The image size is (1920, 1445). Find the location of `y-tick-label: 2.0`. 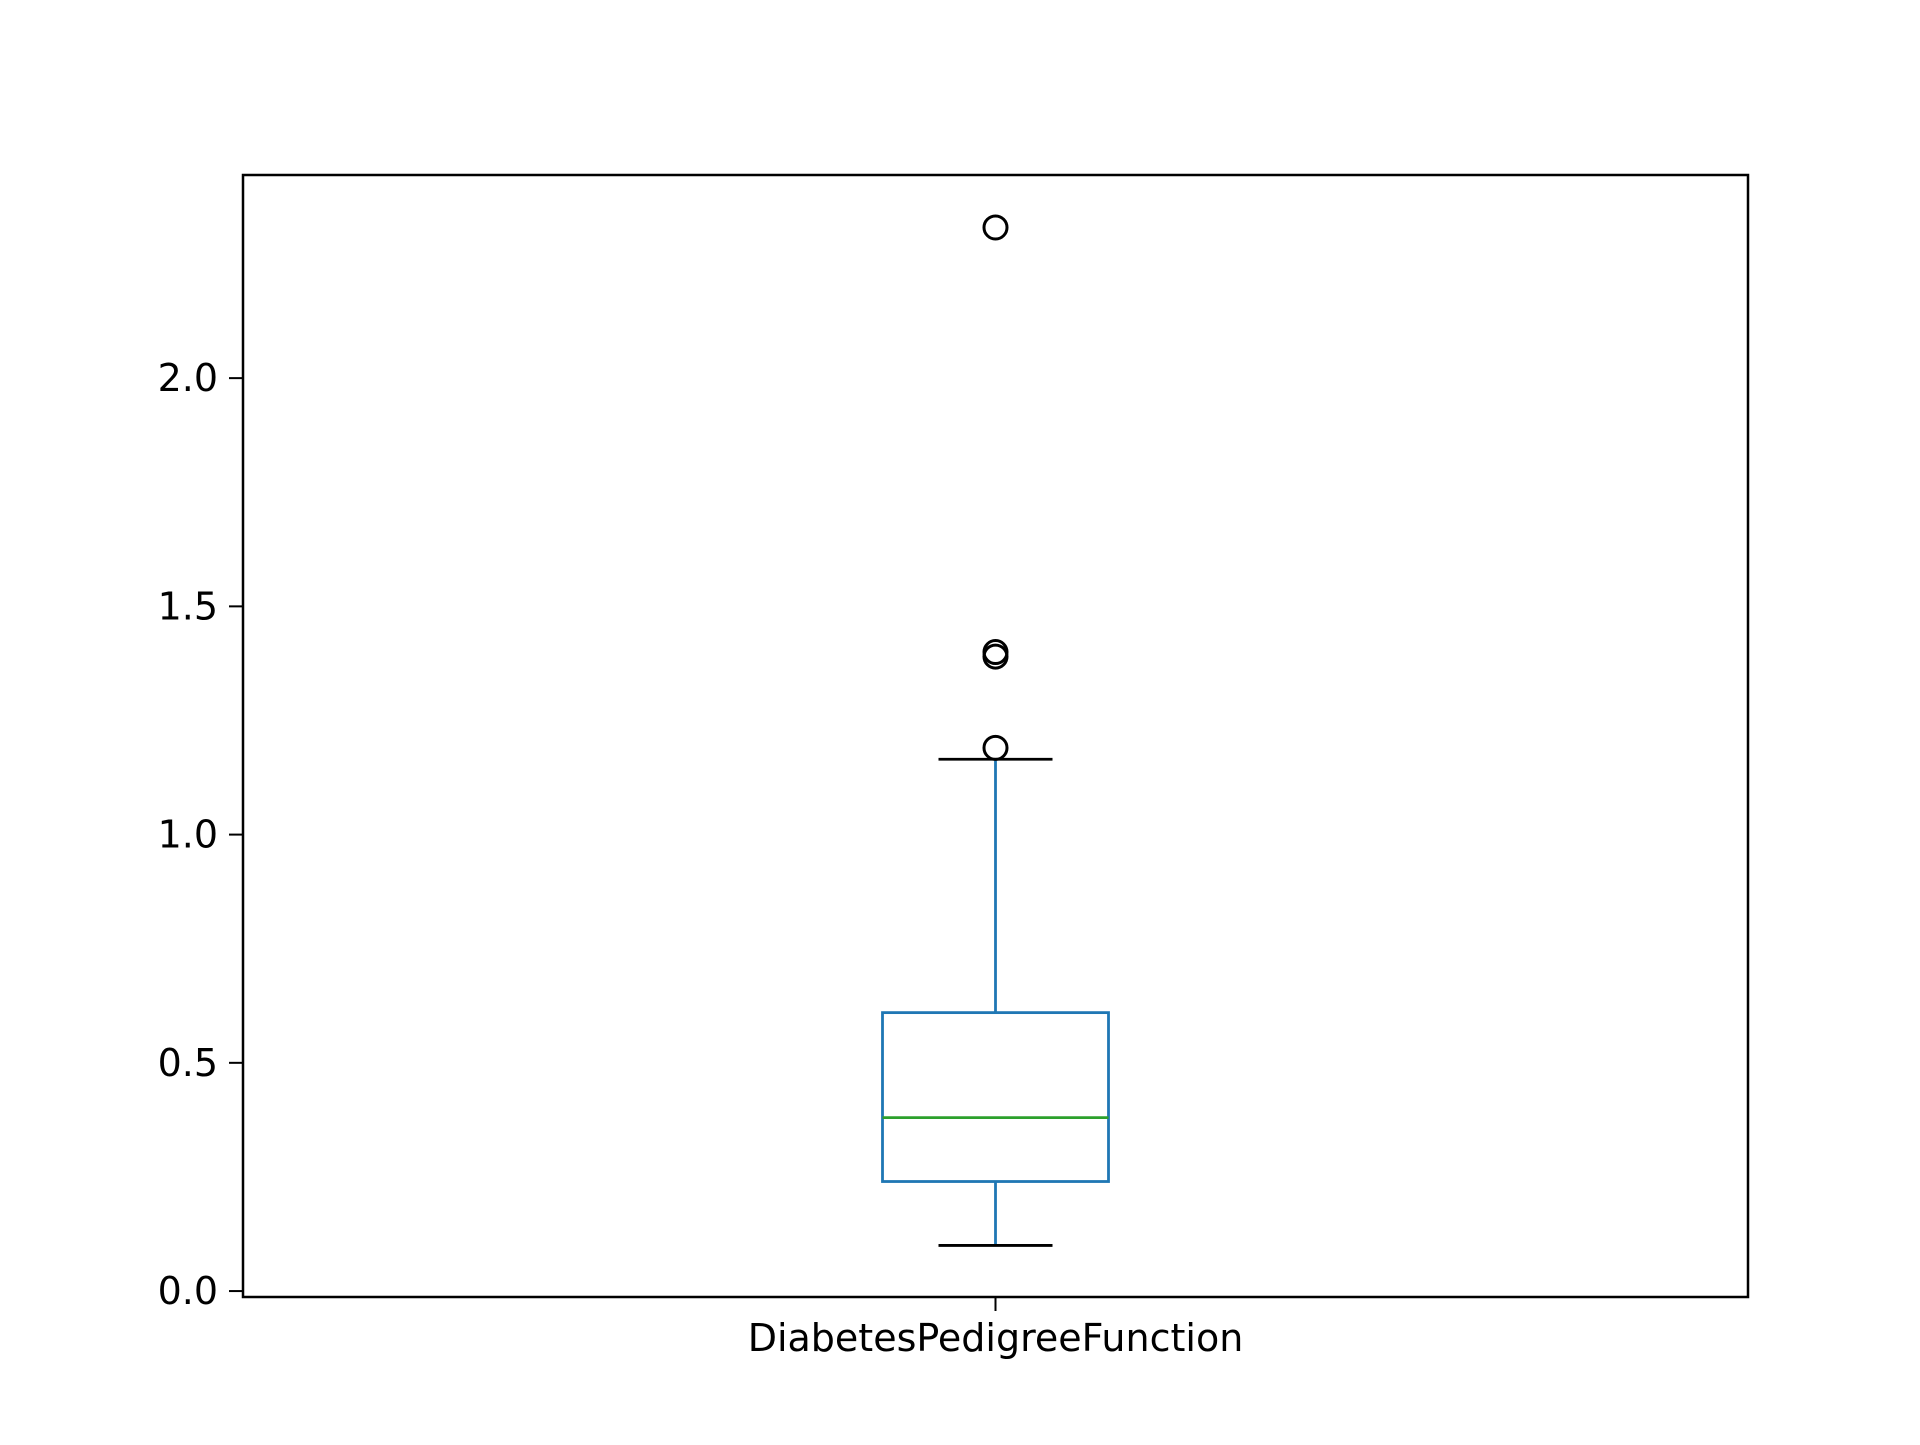

y-tick-label: 2.0 is located at coordinates (188, 378).